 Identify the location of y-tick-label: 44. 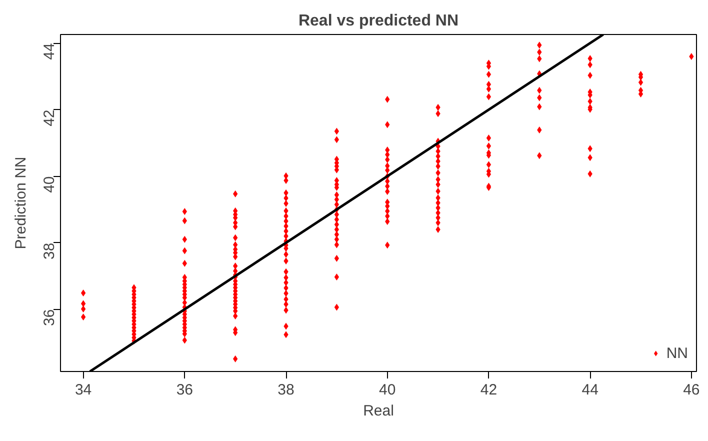
(49, 51).